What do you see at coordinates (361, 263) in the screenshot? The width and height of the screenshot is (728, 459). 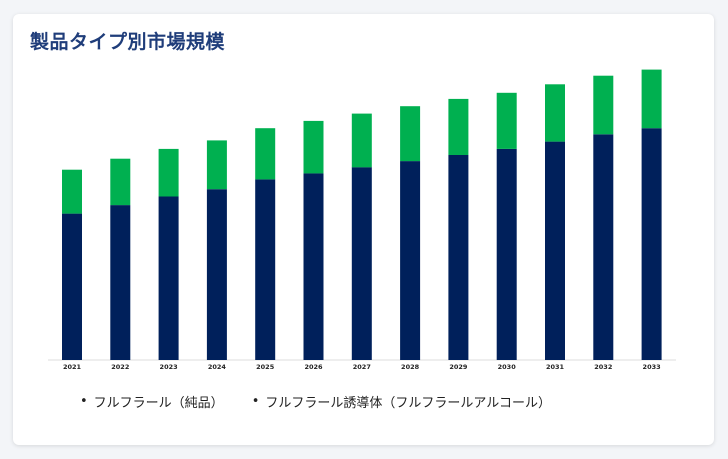 I see `bar-pure-2027` at bounding box center [361, 263].